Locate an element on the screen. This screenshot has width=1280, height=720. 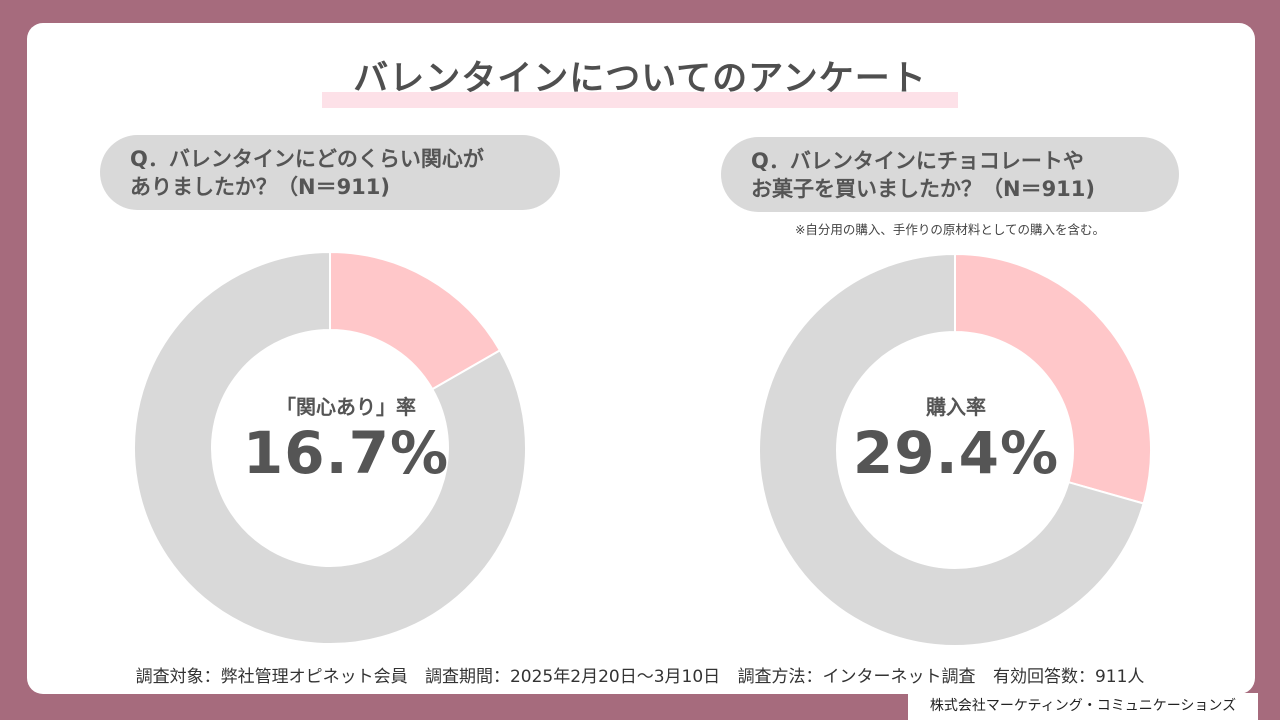
footer-period: 調査期間：2025年2月20日～3月10日 is located at coordinates (572, 677).